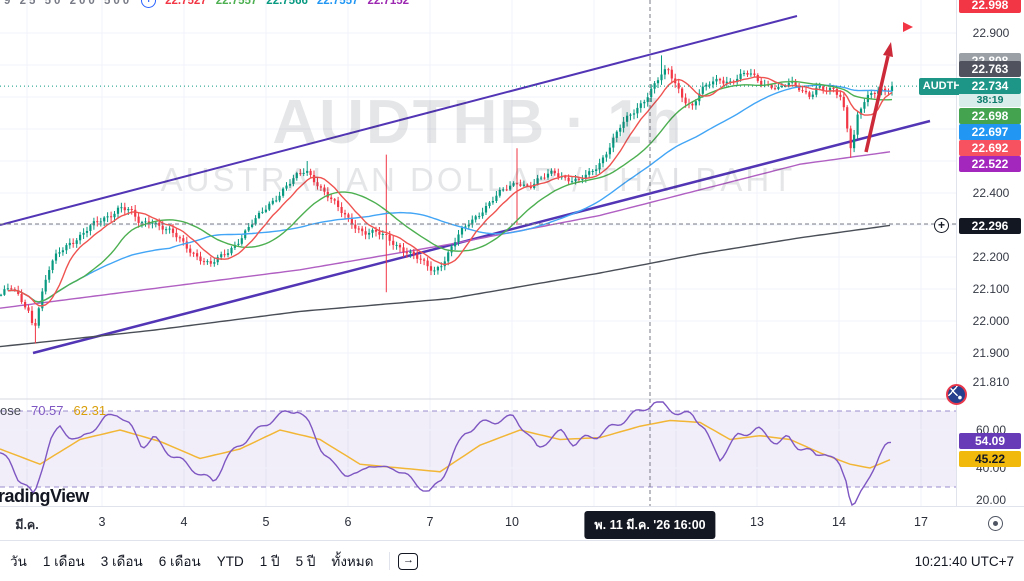 The image size is (1024, 581). I want to click on time-axis-tick: 13, so click(757, 522).